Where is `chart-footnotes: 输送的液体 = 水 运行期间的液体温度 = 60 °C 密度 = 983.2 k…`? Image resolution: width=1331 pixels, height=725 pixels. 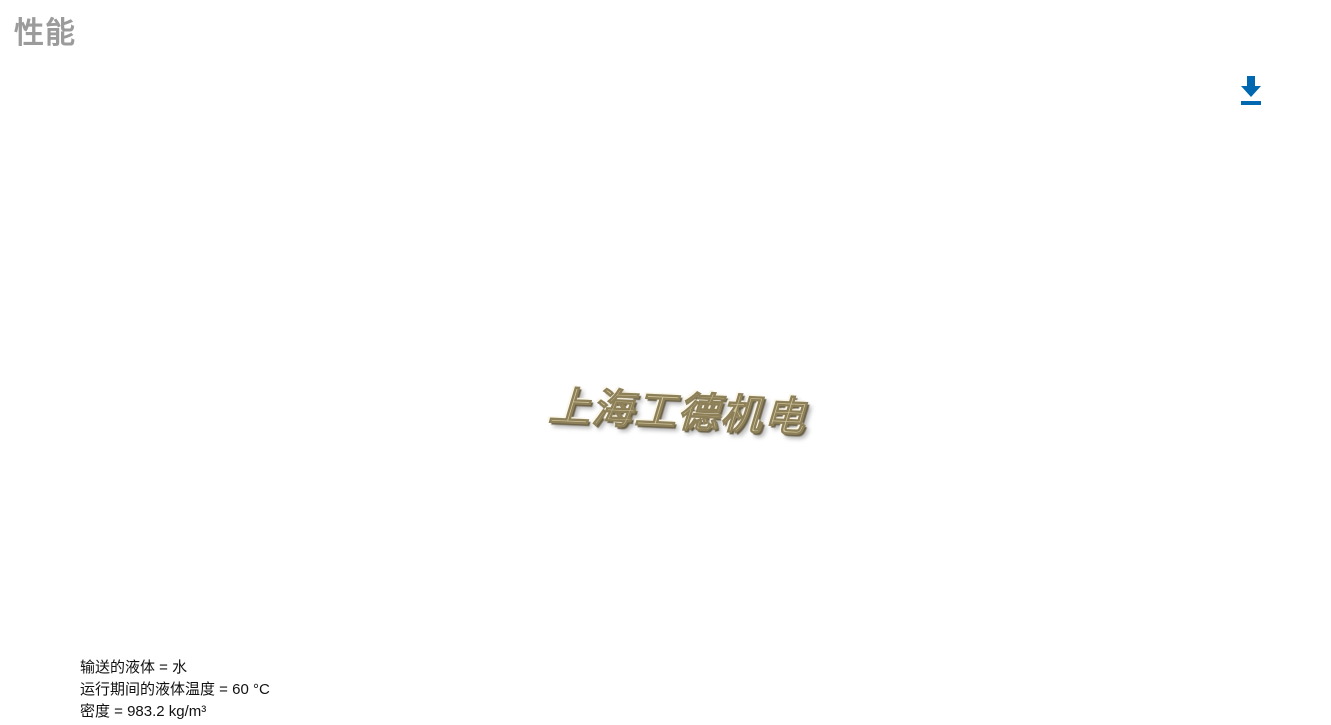
chart-footnotes: 输送的液体 = 水 运行期间的液体温度 = 60 °C 密度 = 983.2 k… is located at coordinates (175, 690).